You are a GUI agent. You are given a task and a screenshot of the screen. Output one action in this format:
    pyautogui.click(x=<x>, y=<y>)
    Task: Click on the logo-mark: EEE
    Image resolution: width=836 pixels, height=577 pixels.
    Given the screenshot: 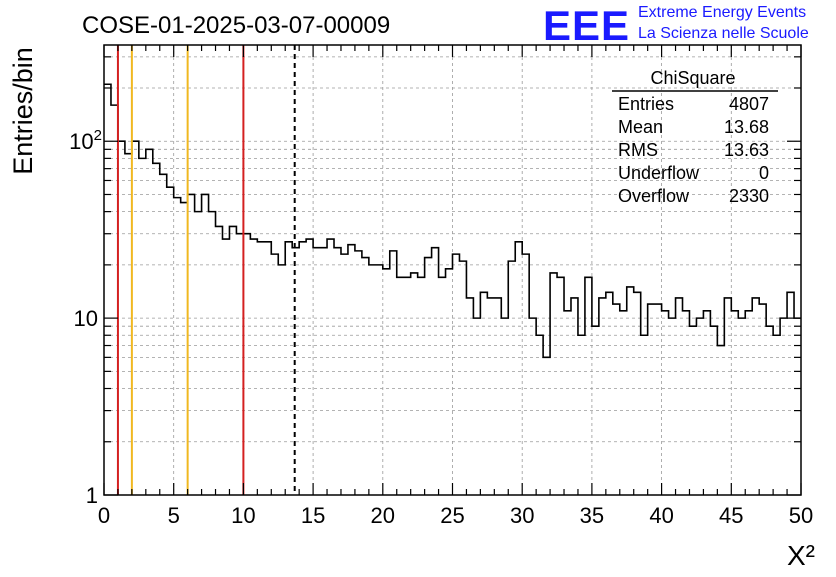 What is the action you would take?
    pyautogui.click(x=586, y=25)
    